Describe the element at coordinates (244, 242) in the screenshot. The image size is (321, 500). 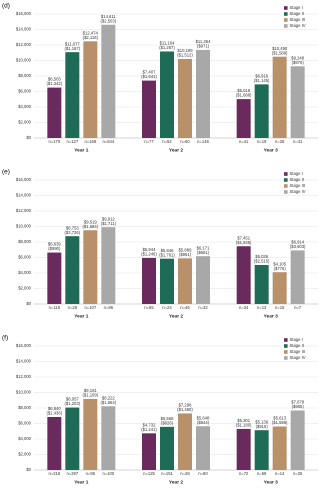
I see `se-label: ($1,645)` at that location.